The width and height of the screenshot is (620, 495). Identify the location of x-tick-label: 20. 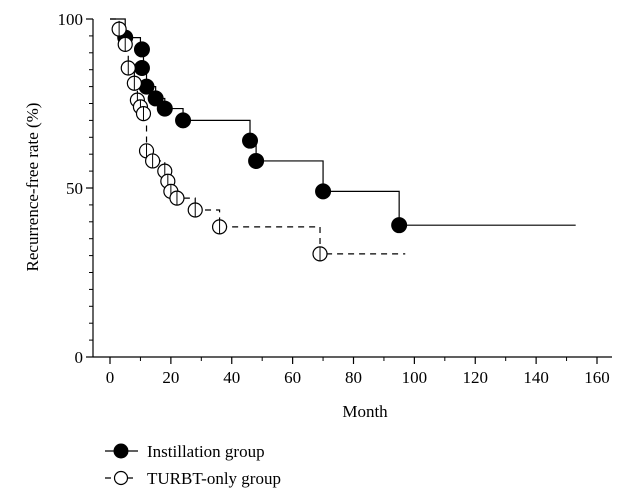
(170, 377).